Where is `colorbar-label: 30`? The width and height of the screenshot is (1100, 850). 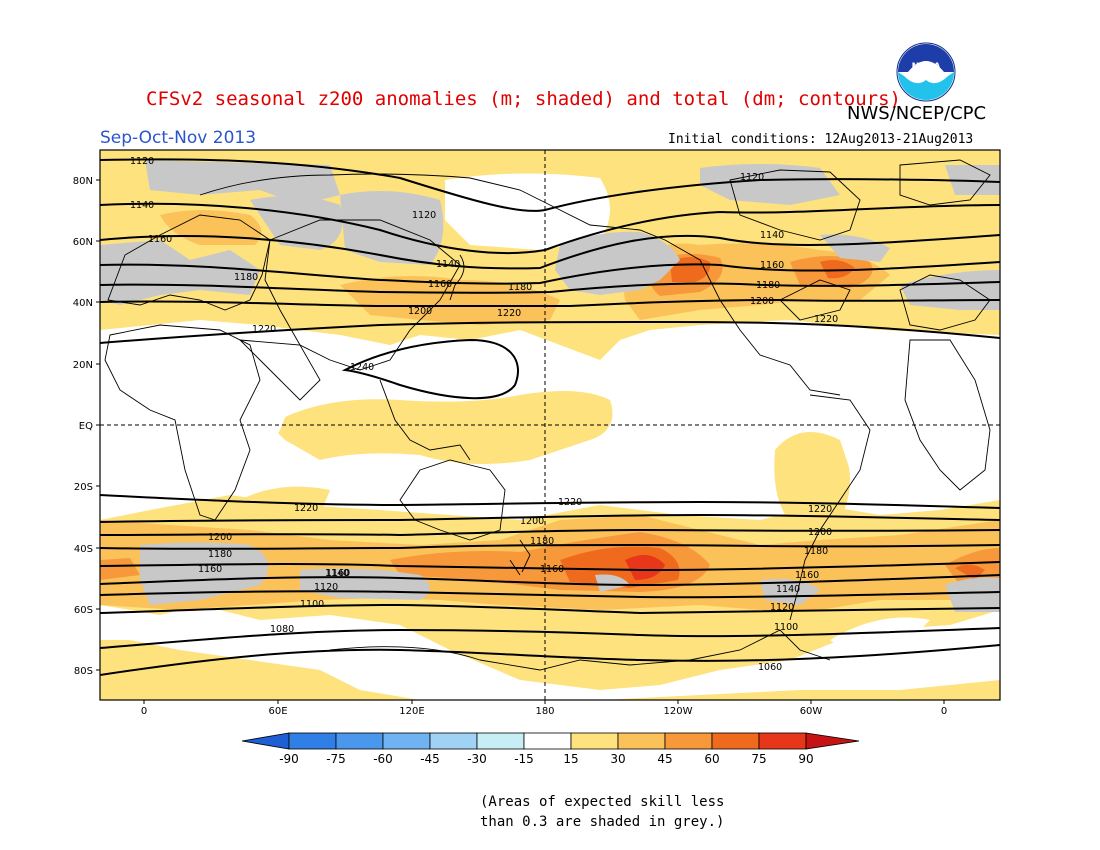
colorbar-label: 30 is located at coordinates (617, 759).